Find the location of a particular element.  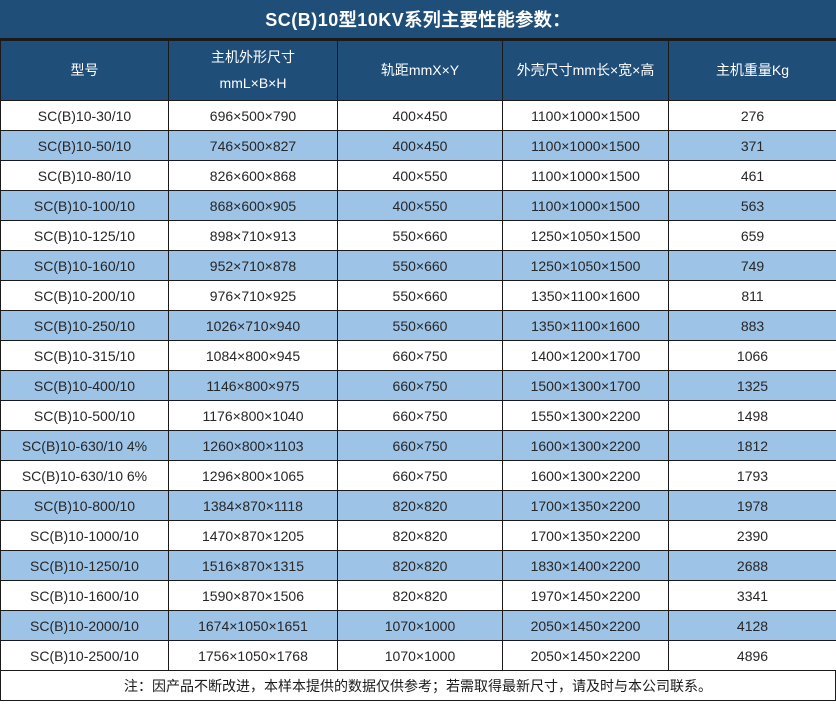

col-header-weight: 主机重量Kg is located at coordinates (752, 70).